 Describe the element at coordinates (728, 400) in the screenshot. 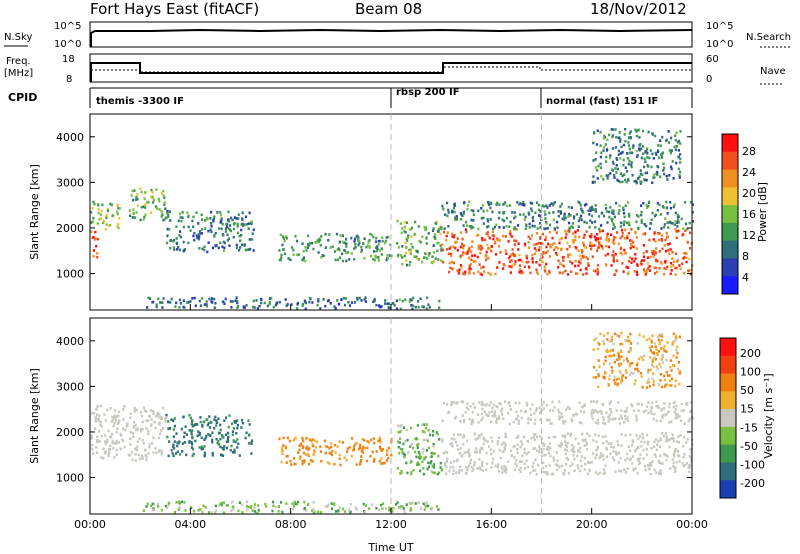

I see `colorbar-swatch` at that location.